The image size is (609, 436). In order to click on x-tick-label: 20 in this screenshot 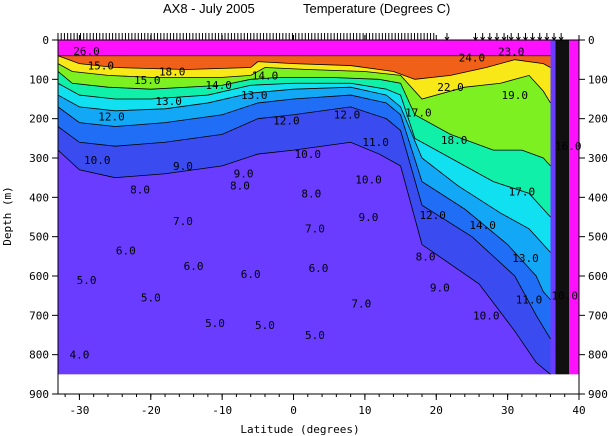, I will do `click(436, 410)`.